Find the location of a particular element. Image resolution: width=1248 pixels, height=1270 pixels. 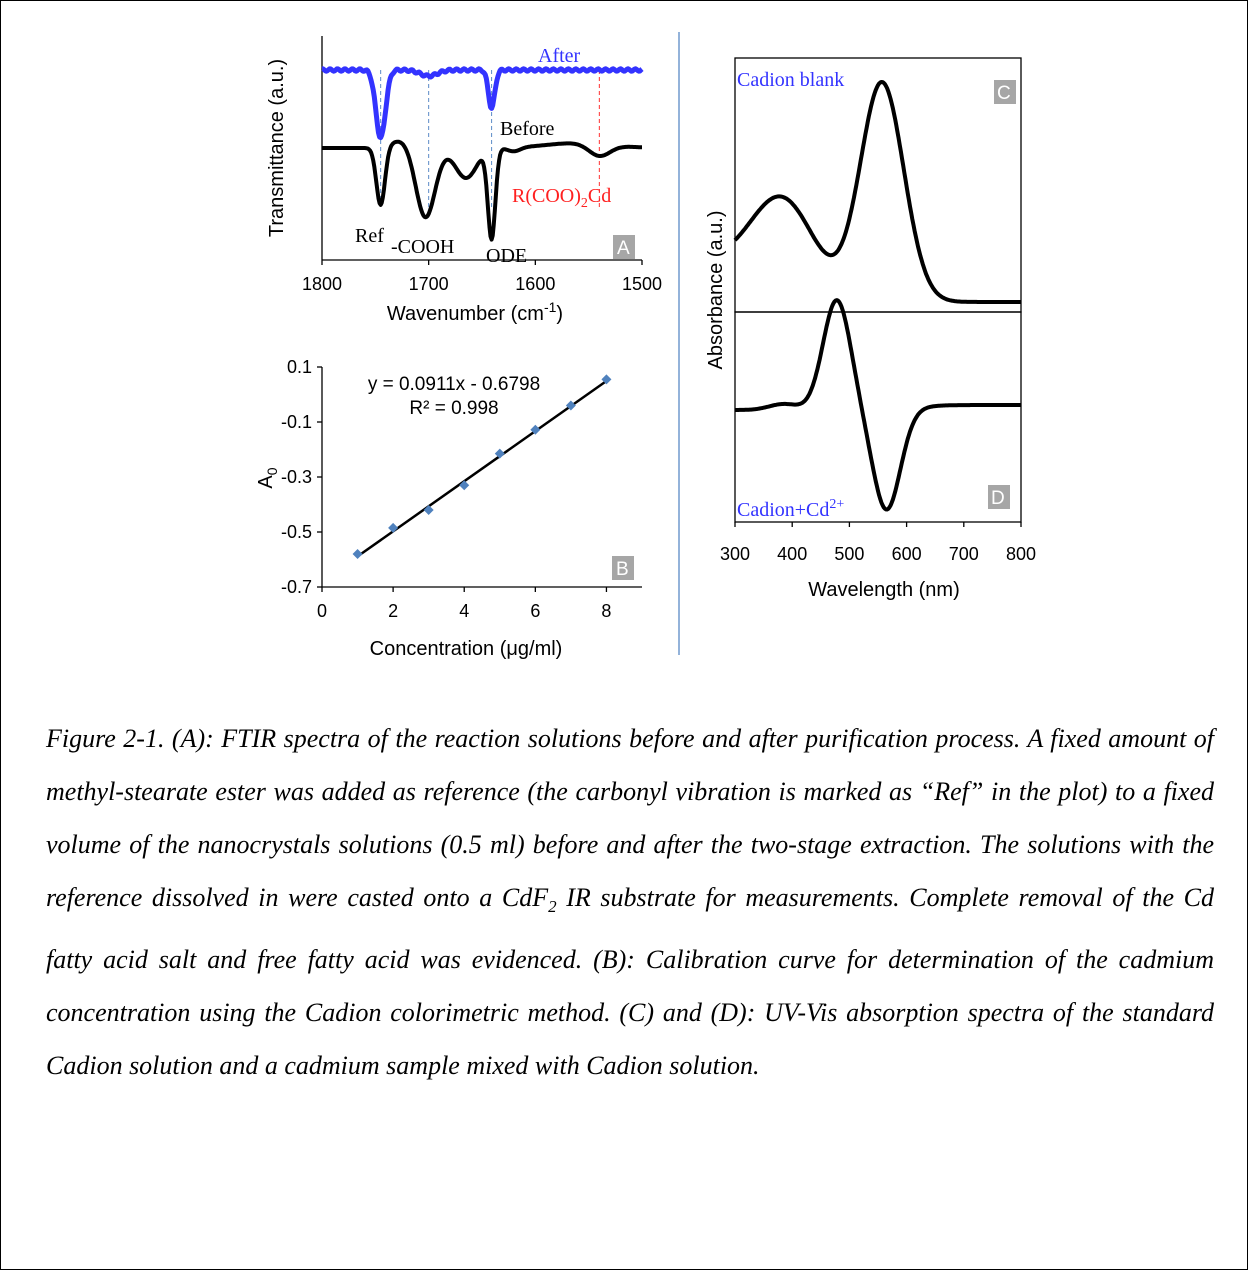

panel-b-x-tick-label: 2 is located at coordinates (393, 611).